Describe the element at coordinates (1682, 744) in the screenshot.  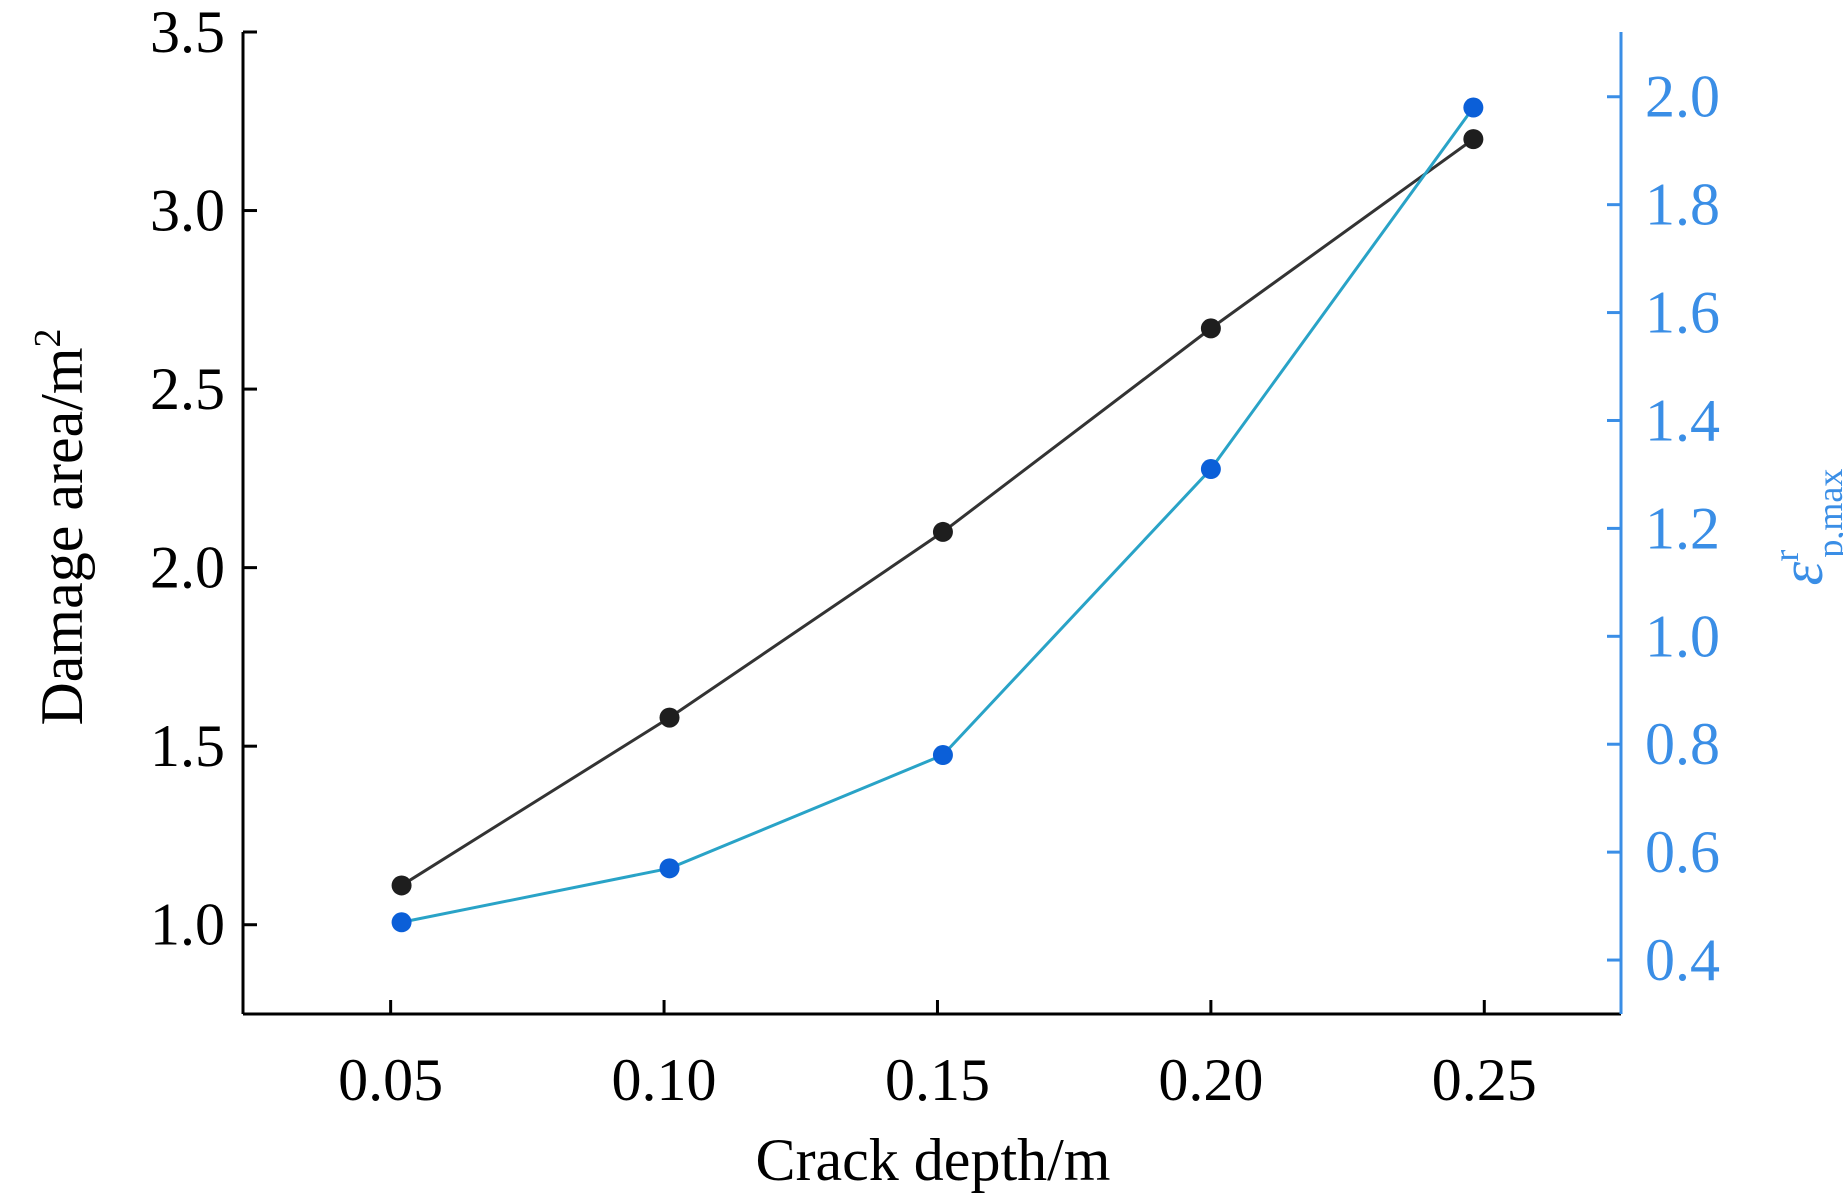
I see `right-tick-label: 0.8` at that location.